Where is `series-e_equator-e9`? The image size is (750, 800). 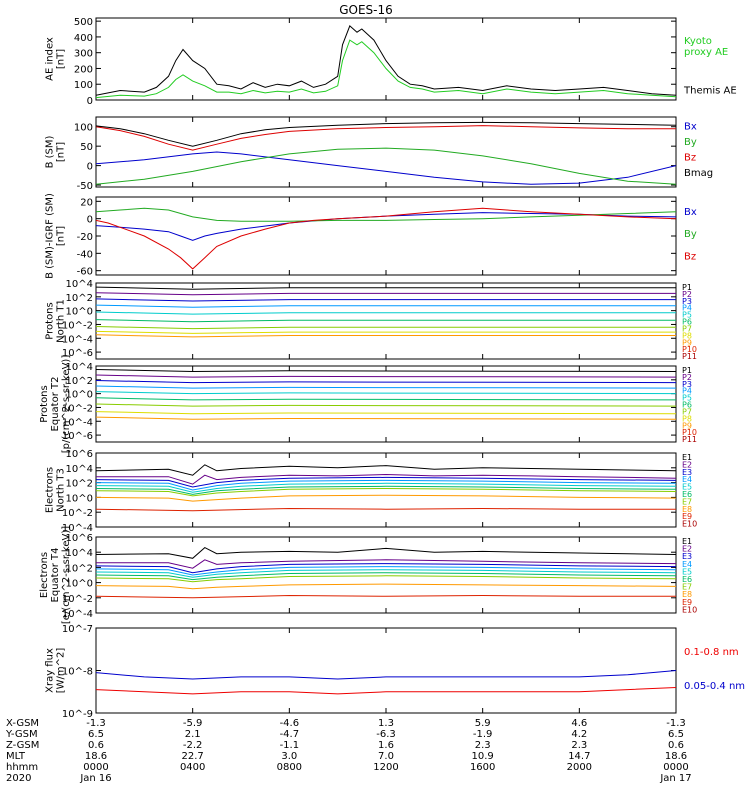
series-e_equator-e9 is located at coordinates (386, 596).